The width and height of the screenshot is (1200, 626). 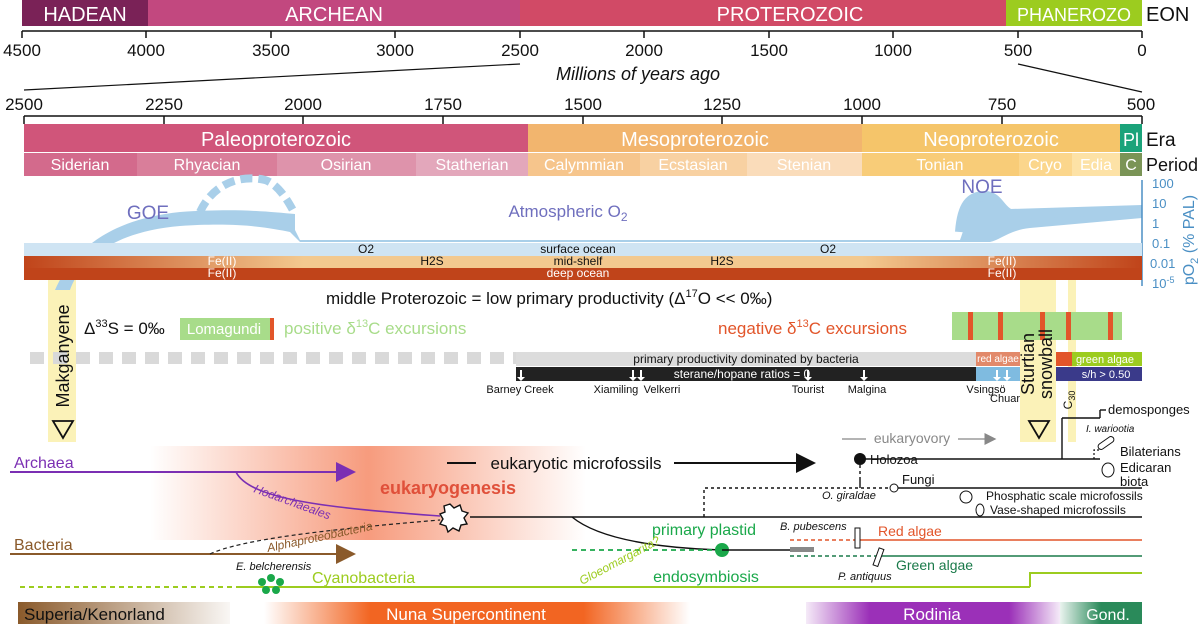 I want to click on positive-excursions-label: positive δ13C excursions, so click(x=375, y=328).